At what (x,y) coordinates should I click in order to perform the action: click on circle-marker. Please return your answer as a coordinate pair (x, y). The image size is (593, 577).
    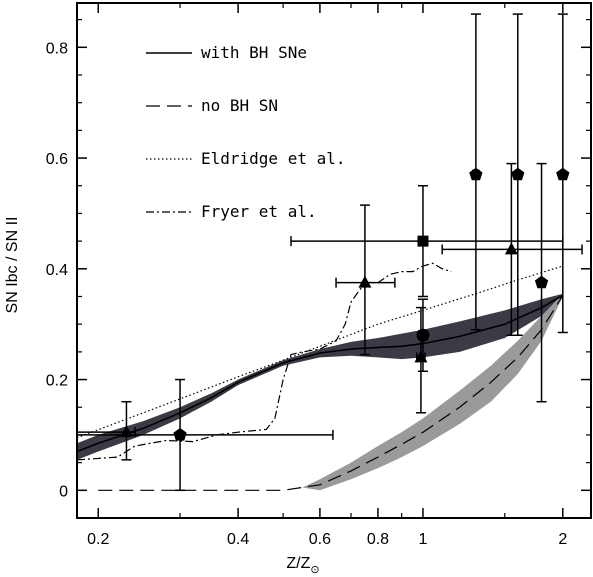
    Looking at the image, I should click on (423, 335).